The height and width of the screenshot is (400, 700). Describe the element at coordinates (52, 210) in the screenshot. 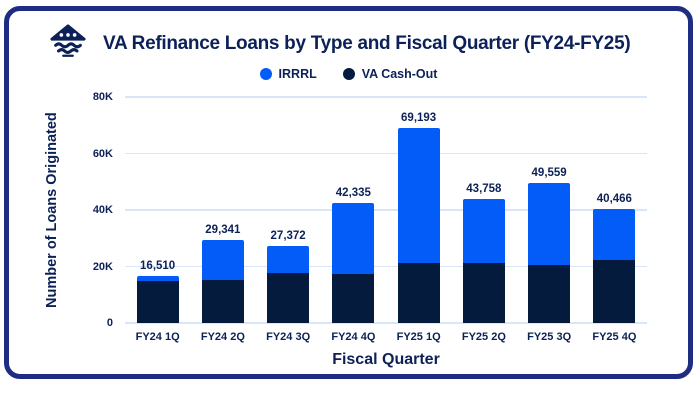

I see `y-axis-title: Number of Loans Originated` at that location.